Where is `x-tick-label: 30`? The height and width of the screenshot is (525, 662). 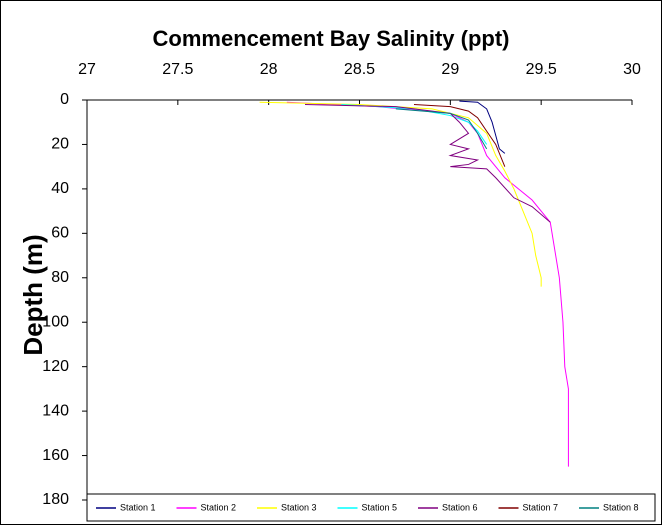
x-tick-label: 30 is located at coordinates (632, 69).